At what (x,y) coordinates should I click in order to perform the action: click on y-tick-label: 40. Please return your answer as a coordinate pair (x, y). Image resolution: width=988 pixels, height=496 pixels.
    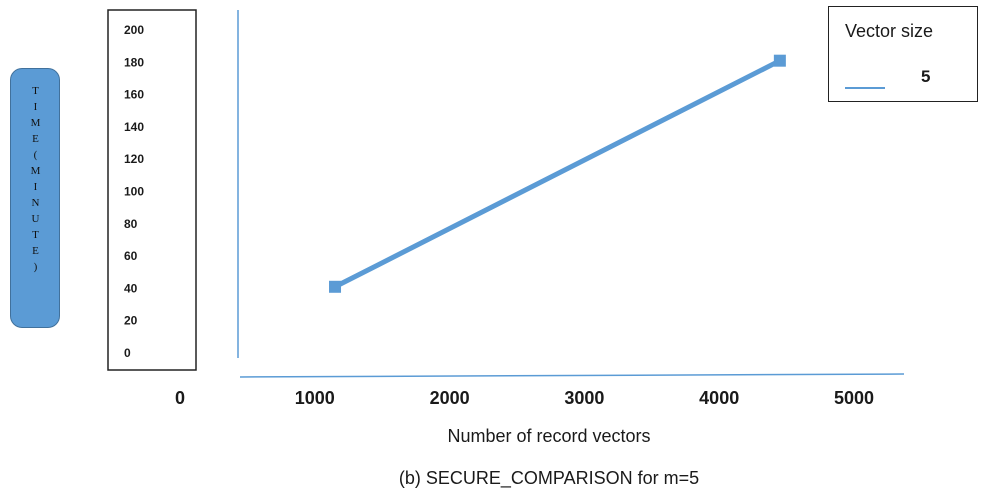
    Looking at the image, I should click on (131, 288).